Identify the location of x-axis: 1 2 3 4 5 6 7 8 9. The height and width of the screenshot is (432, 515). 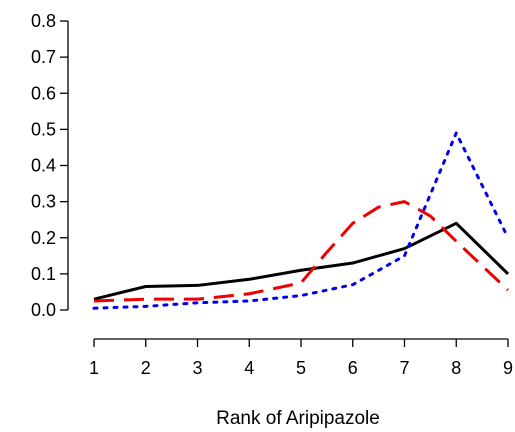
(301, 358).